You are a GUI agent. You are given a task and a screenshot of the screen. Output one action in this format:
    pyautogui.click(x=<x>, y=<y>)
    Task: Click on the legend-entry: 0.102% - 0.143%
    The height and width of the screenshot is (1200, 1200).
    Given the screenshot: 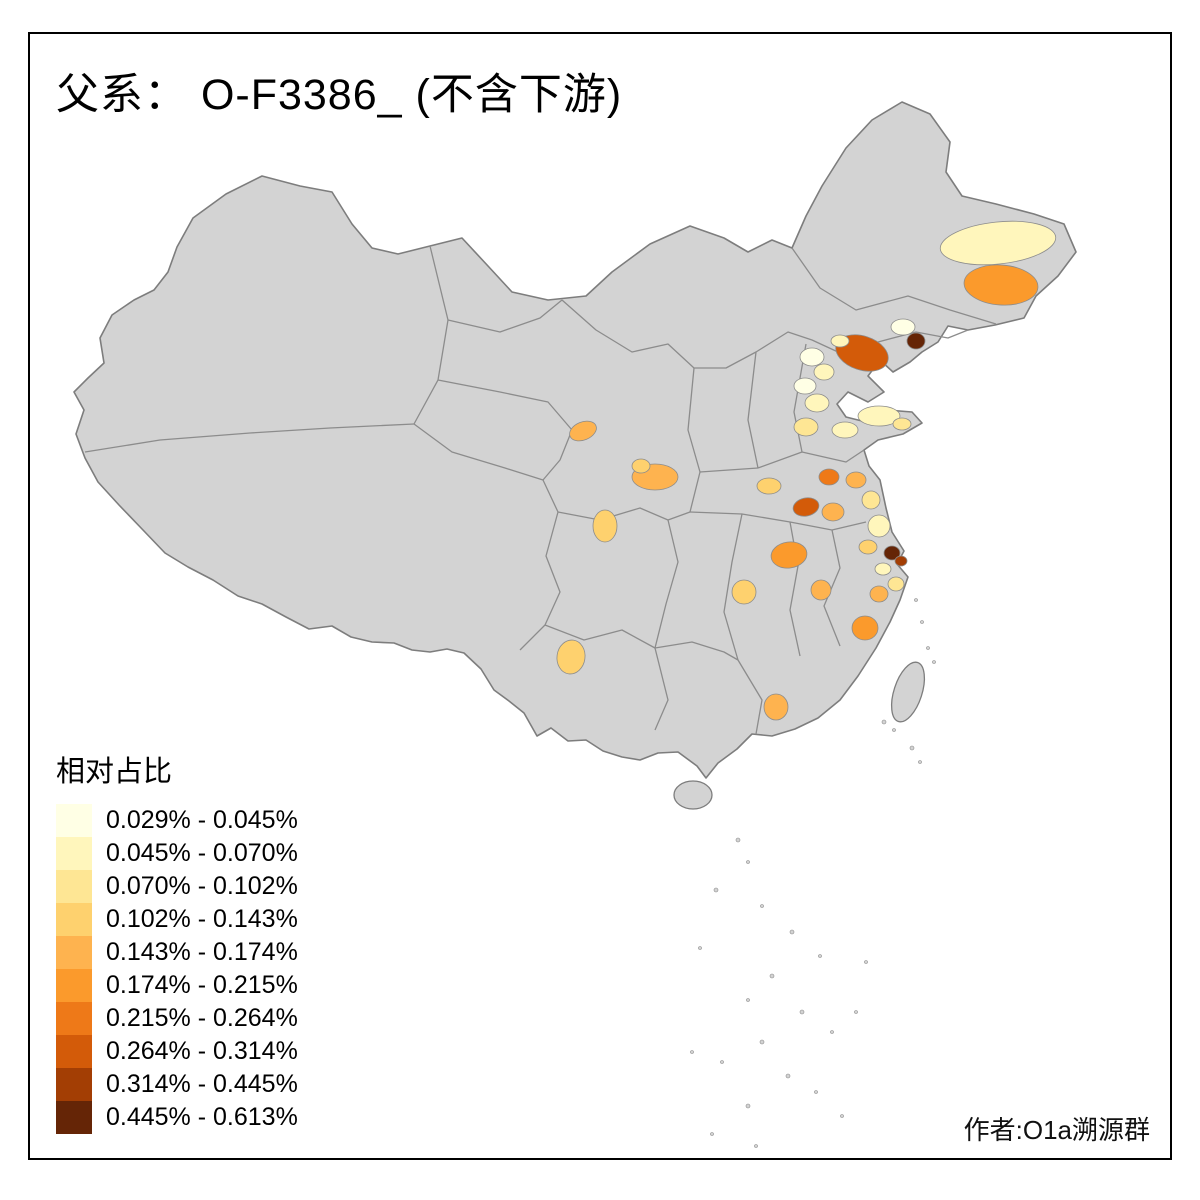 What is the action you would take?
    pyautogui.click(x=177, y=919)
    